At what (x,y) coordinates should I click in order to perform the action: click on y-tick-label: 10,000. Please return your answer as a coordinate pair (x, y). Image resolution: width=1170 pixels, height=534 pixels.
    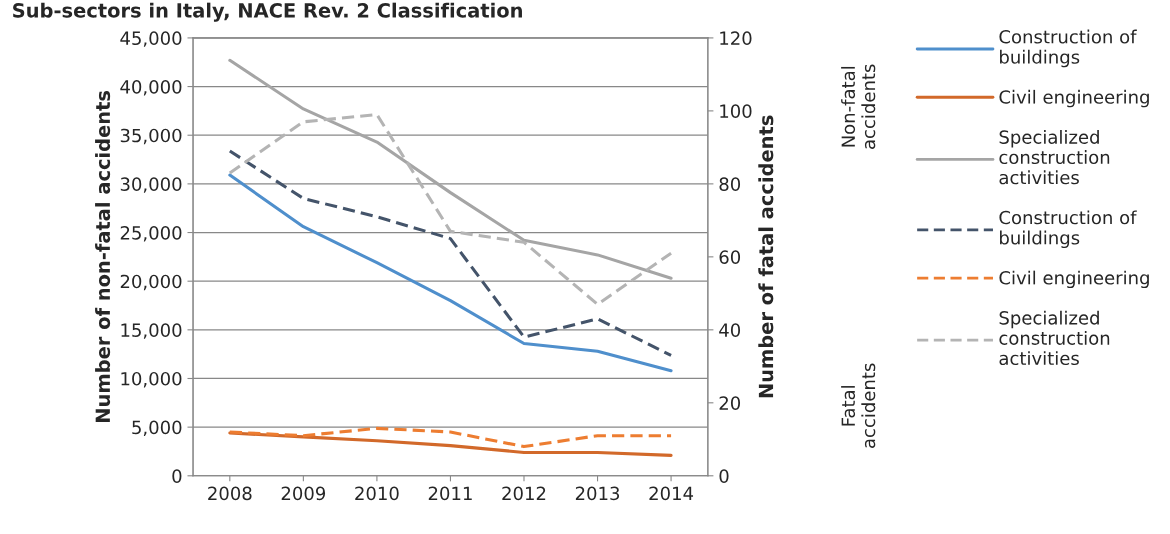
    Looking at the image, I should click on (151, 379).